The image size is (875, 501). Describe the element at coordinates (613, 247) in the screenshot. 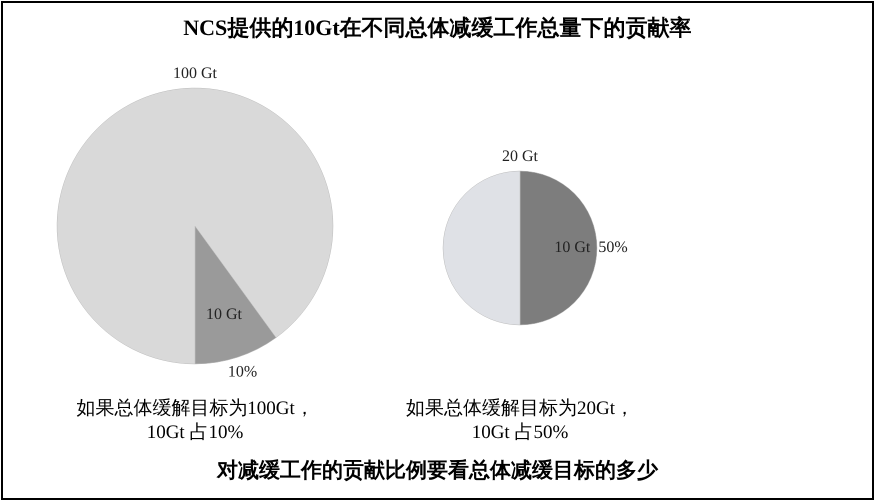

I see `data-label: 50%` at that location.